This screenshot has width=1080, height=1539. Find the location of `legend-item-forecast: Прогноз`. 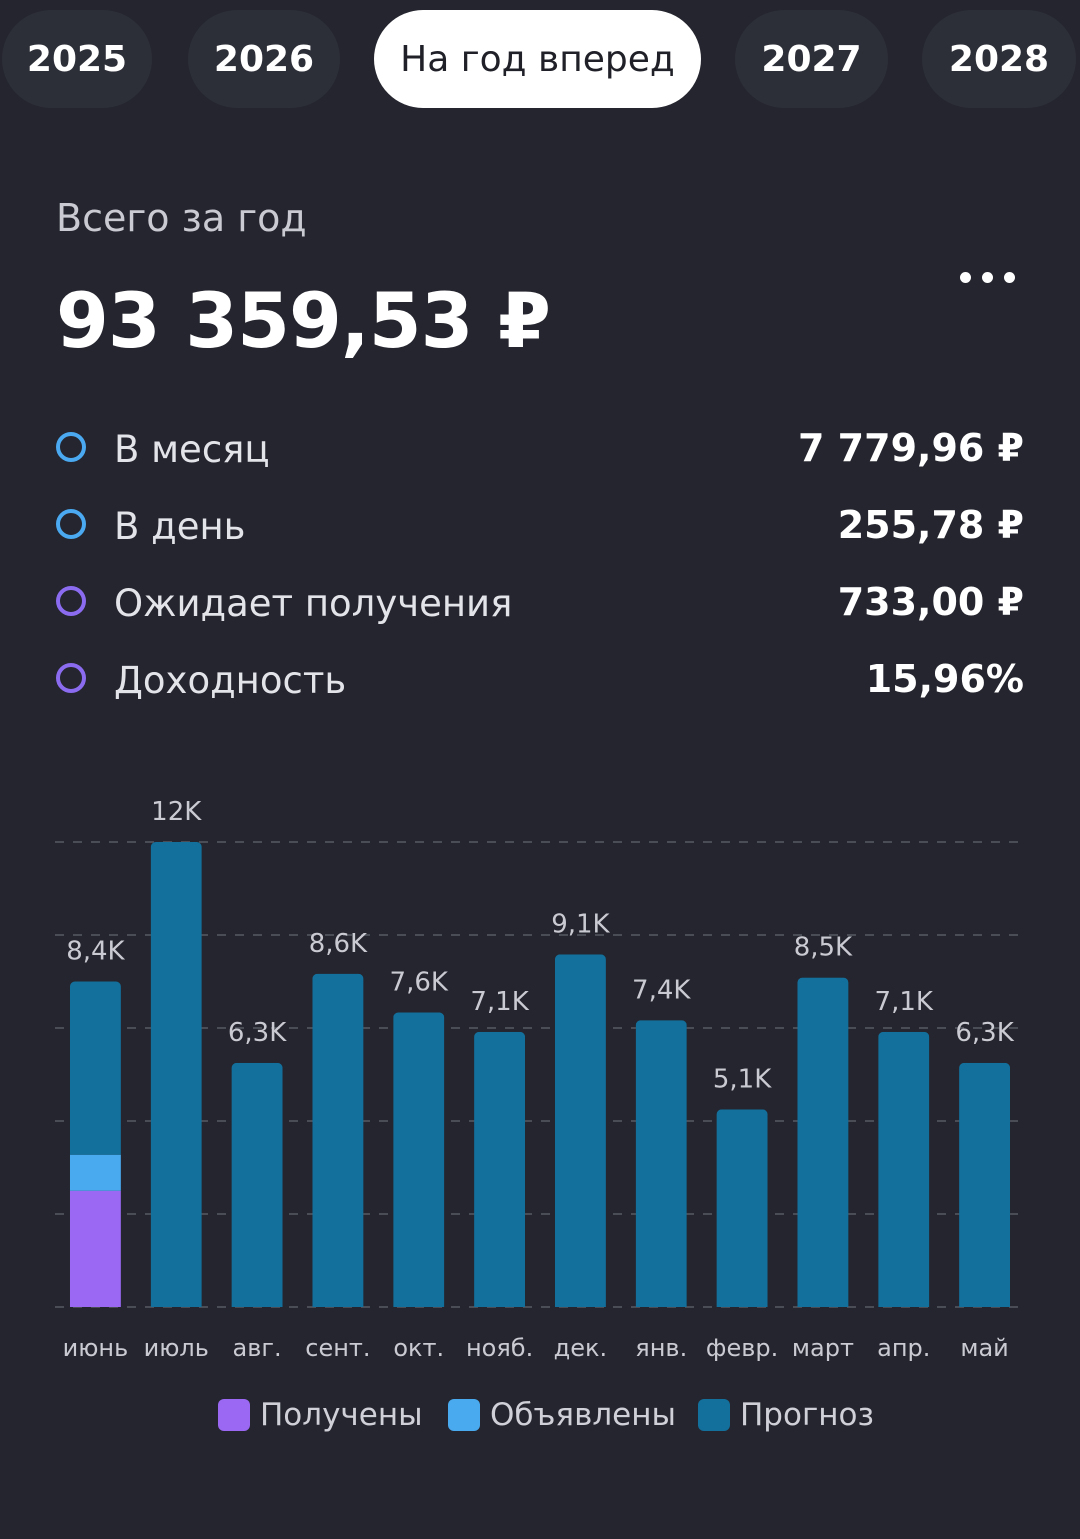

legend-item-forecast: Прогноз is located at coordinates (786, 1415).